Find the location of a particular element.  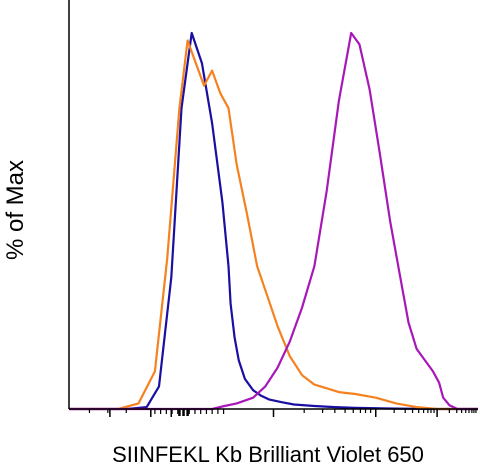

x-axis-ticks is located at coordinates (282, 413).